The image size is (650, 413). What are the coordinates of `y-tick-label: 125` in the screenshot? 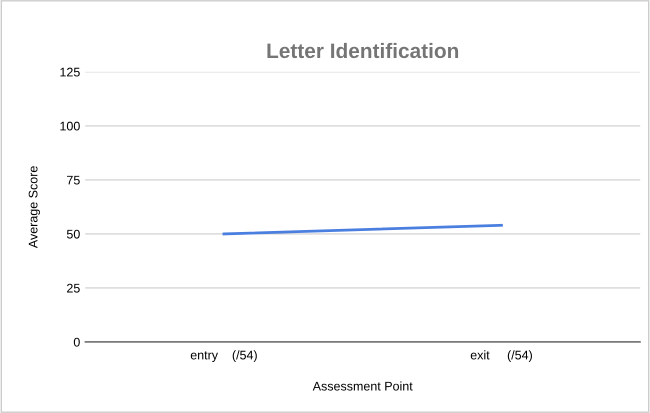 It's located at (70, 72).